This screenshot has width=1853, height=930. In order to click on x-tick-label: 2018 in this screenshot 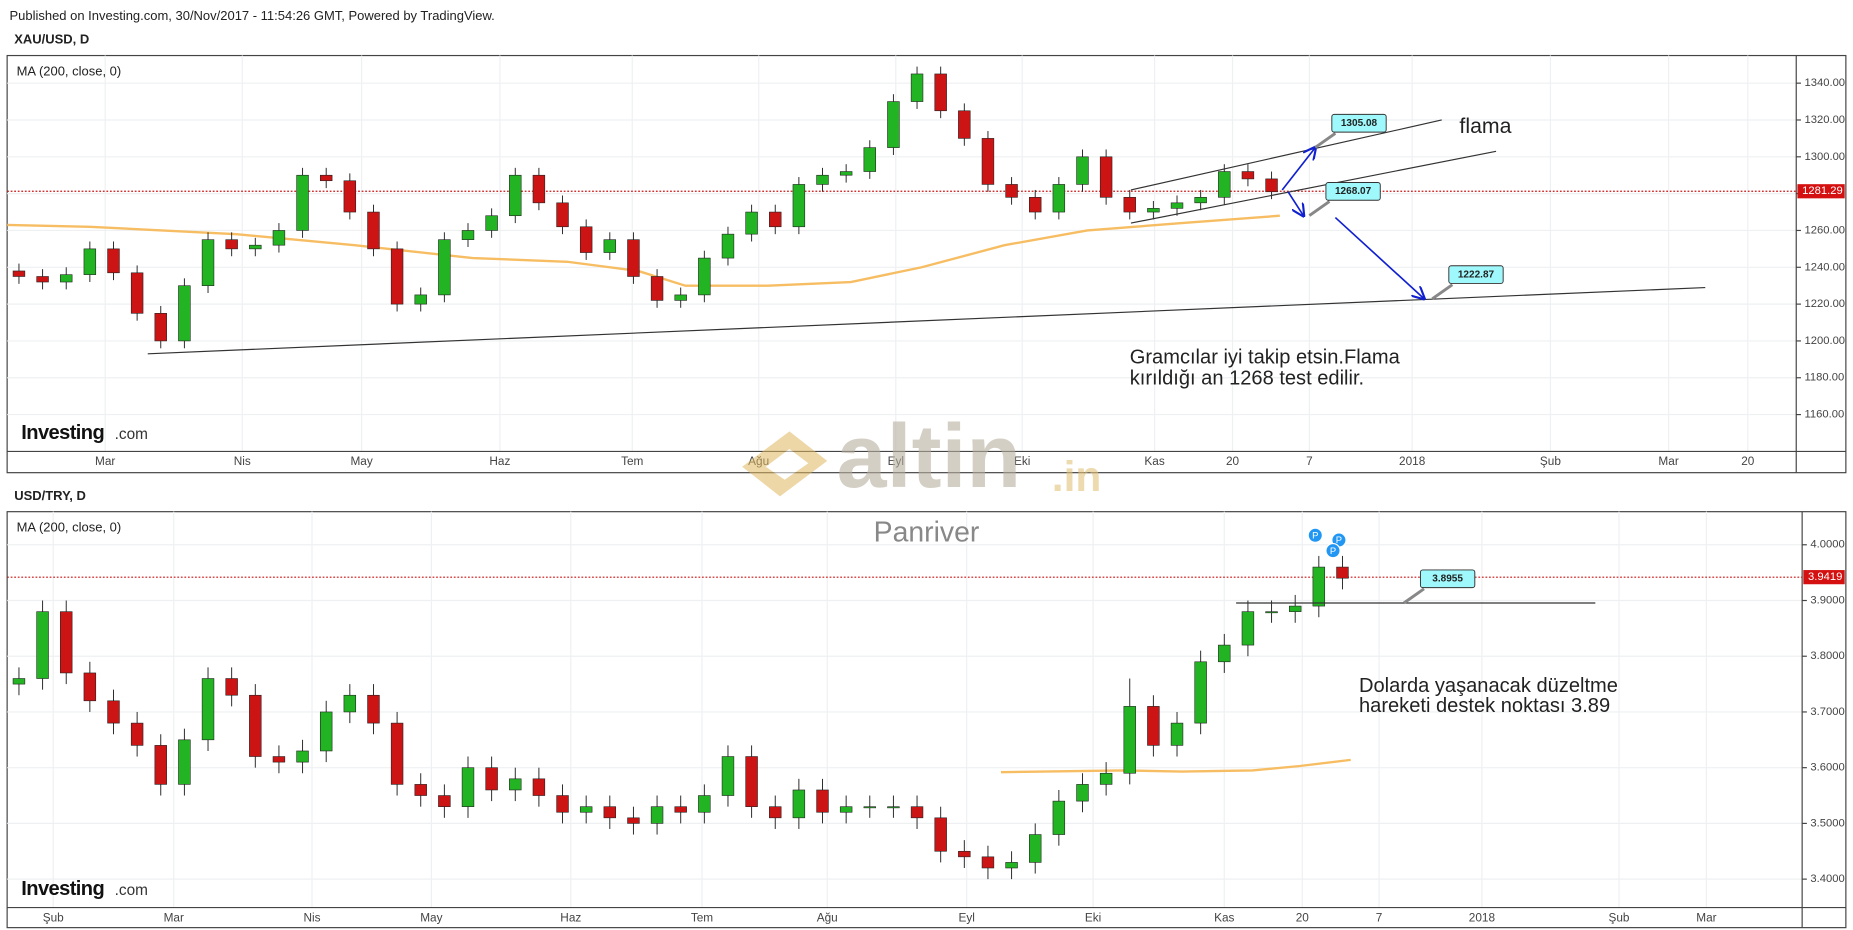, I will do `click(1412, 461)`.